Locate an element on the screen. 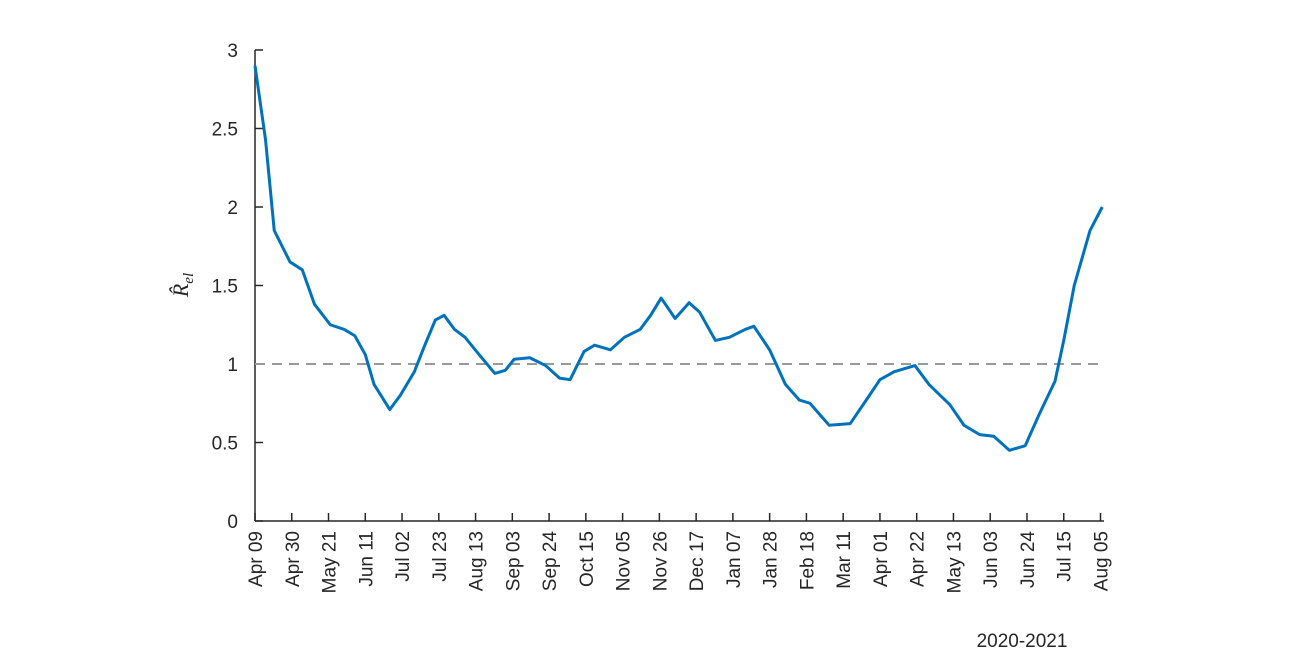  y-tick-label: 2 is located at coordinates (232, 208).